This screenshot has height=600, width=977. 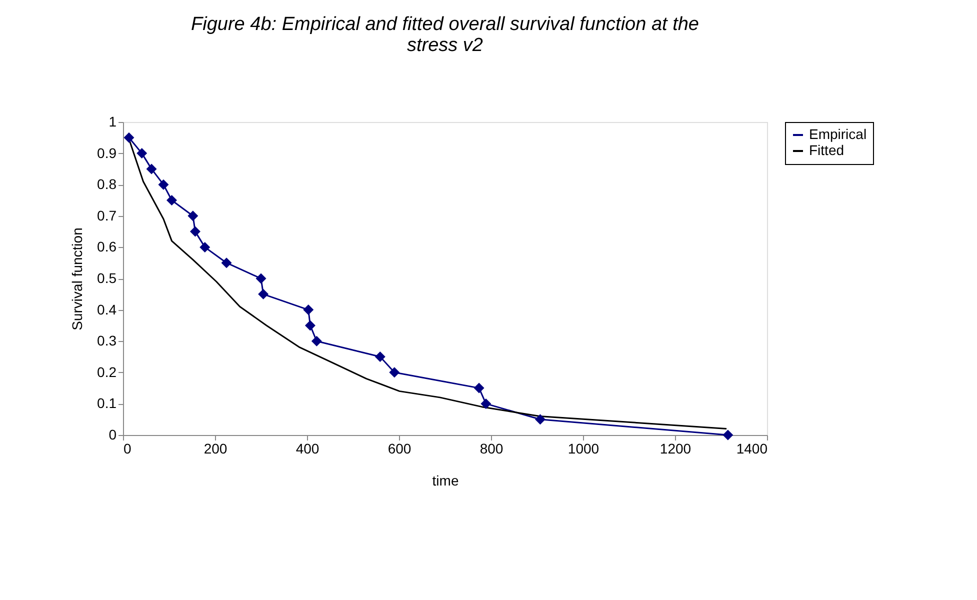 What do you see at coordinates (107, 403) in the screenshot?
I see `y-tick-label: 0.1` at bounding box center [107, 403].